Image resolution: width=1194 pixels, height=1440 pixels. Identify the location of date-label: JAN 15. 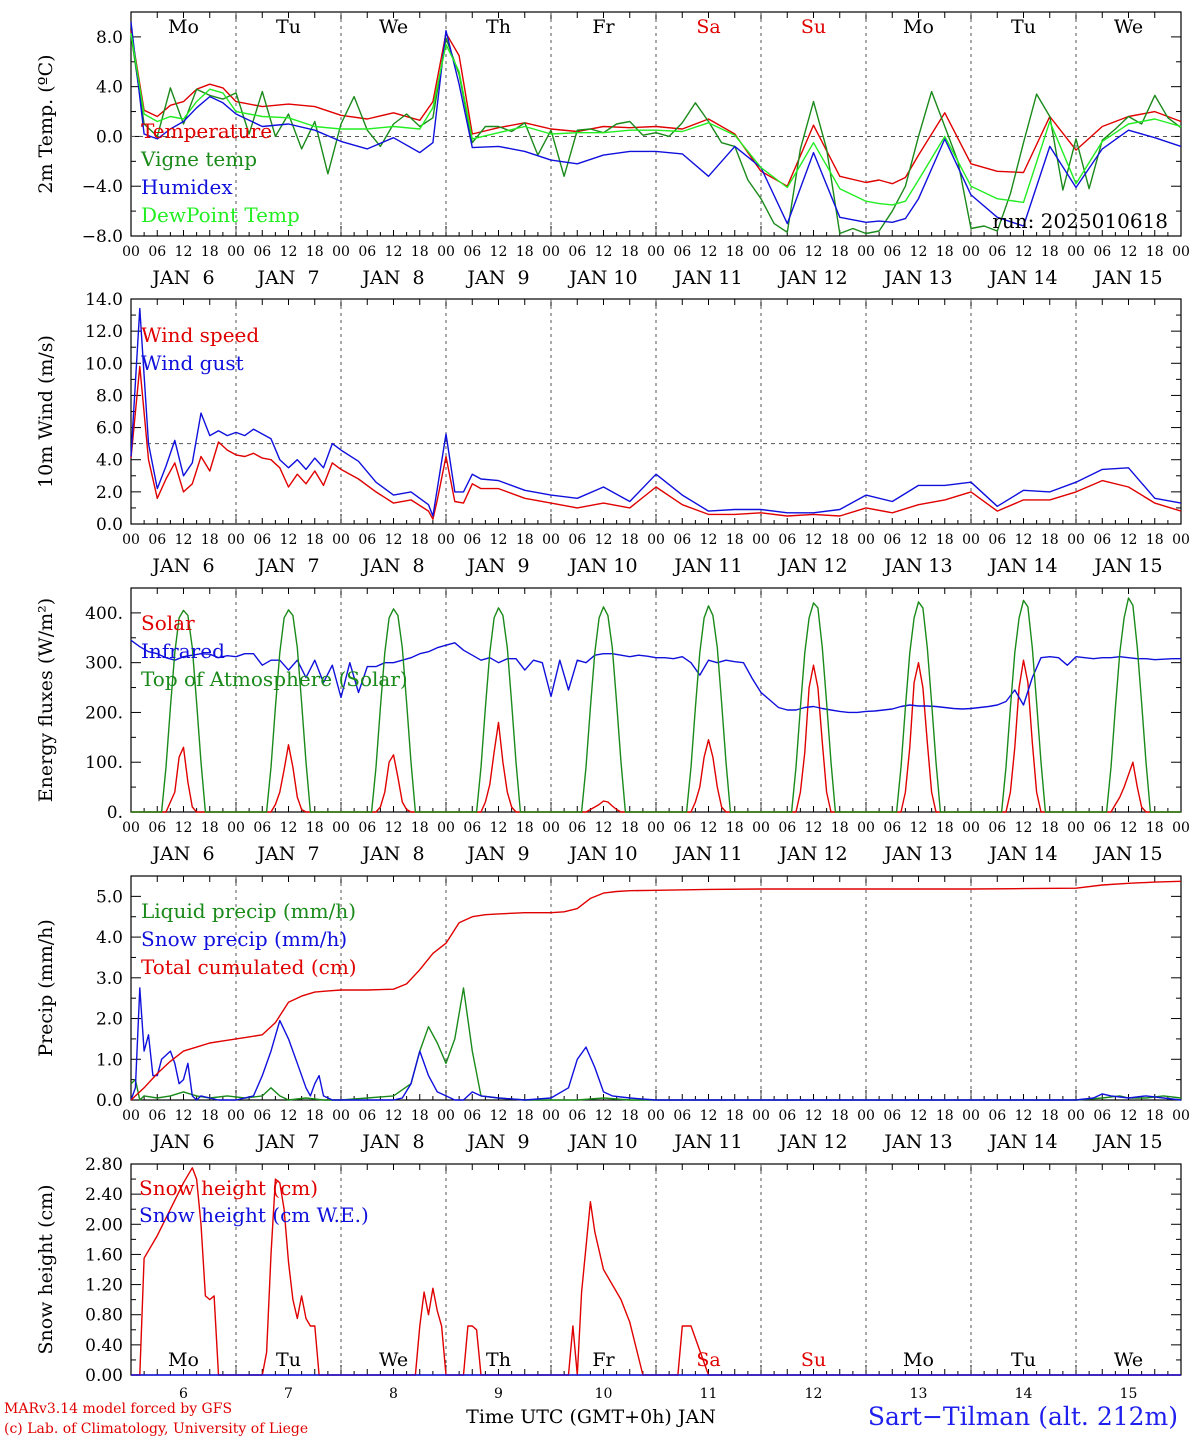
(1127, 278).